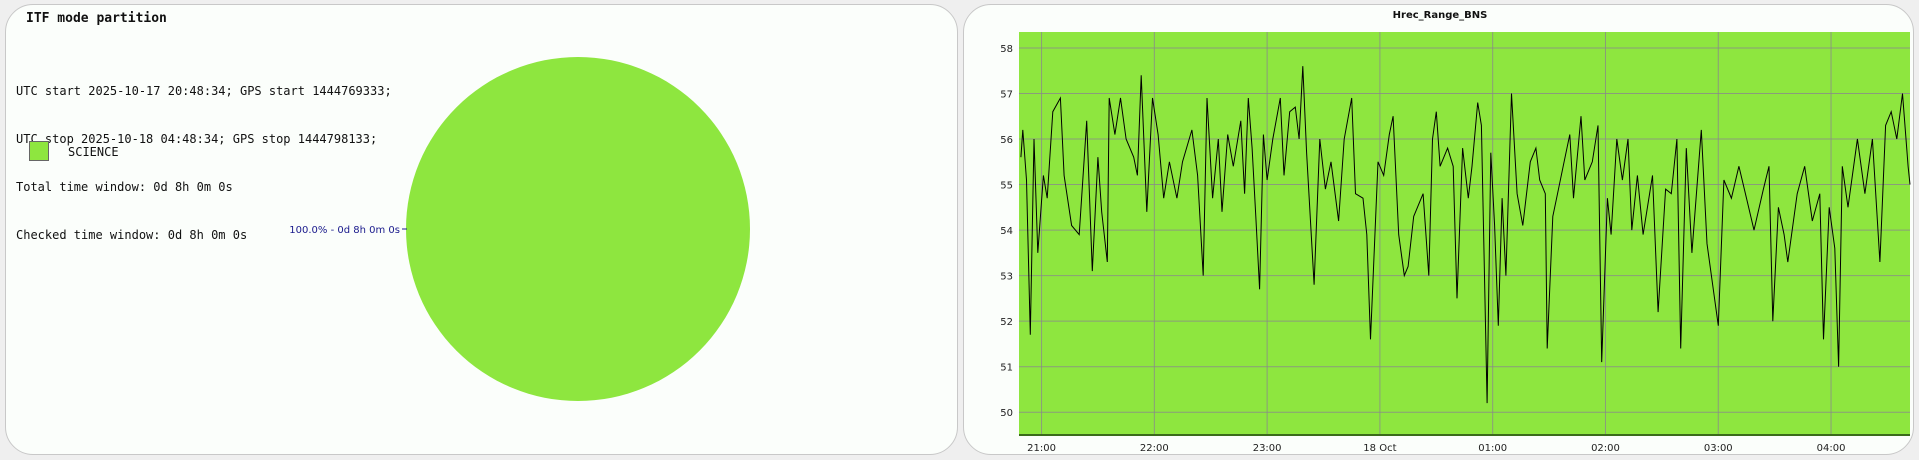 The height and width of the screenshot is (460, 1919). Describe the element at coordinates (1605, 448) in the screenshot. I see `x-tick-label: 02:00` at that location.